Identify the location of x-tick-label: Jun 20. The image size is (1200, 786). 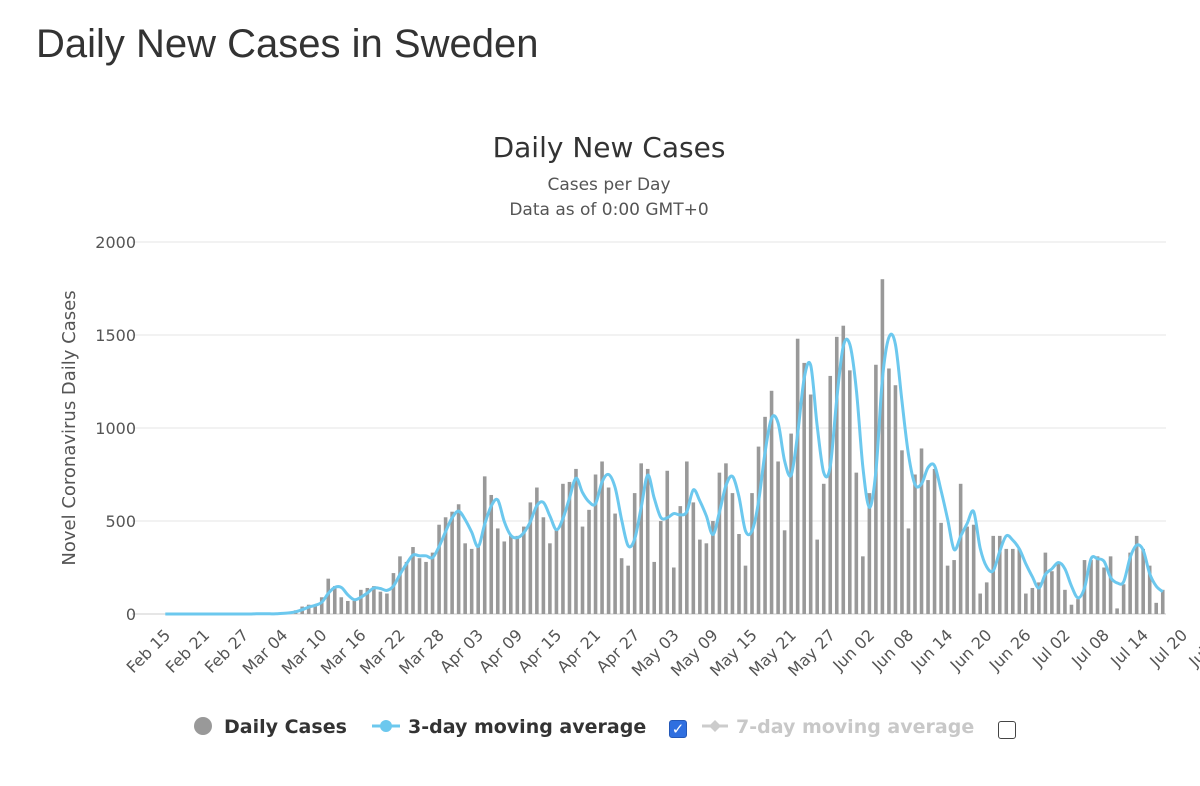
(971, 650).